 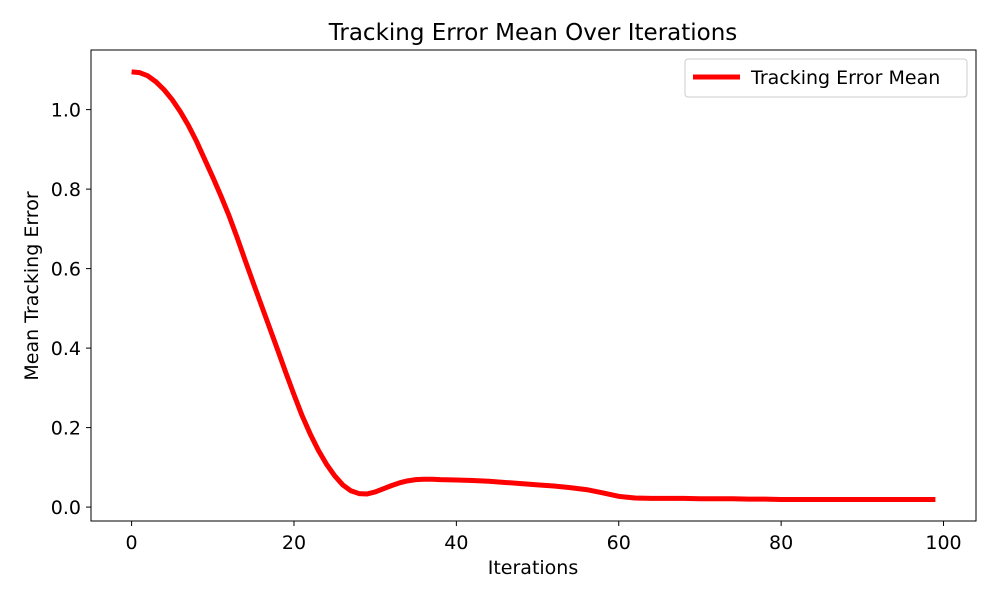 I want to click on x-tick-label: 80, so click(x=781, y=543).